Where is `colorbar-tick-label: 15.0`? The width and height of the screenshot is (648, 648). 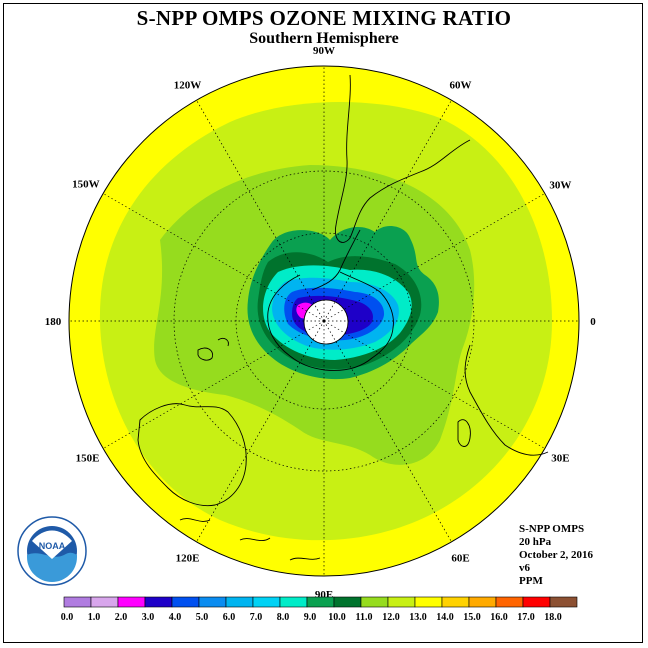 colorbar-tick-label: 15.0 is located at coordinates (472, 617).